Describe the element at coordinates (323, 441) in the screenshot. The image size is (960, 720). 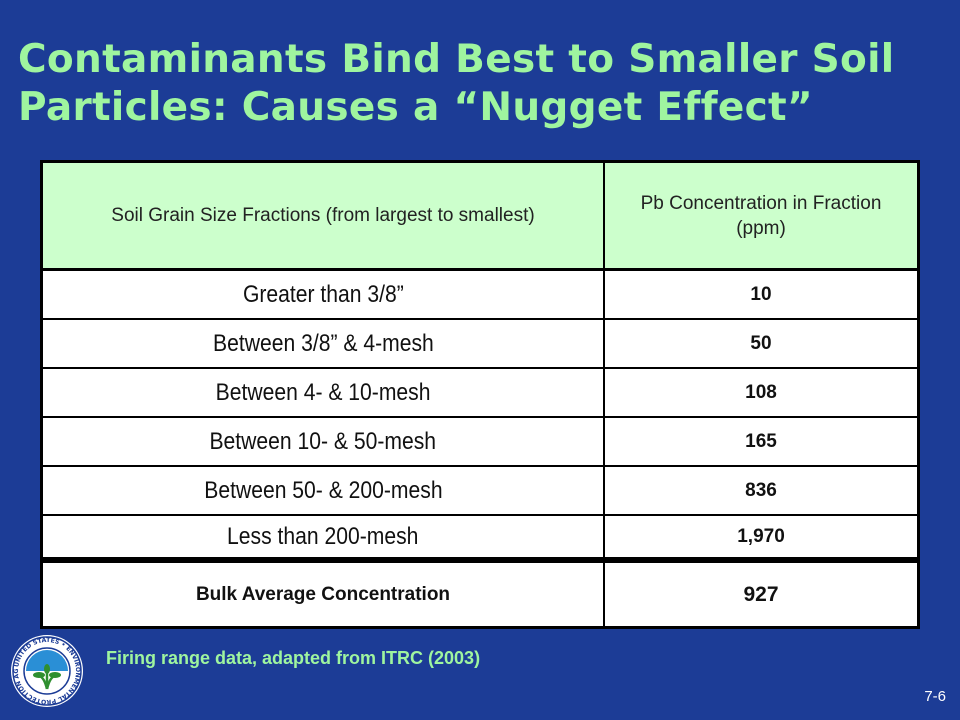
I see `fraction-cell: Between 10- & 50-mesh` at that location.